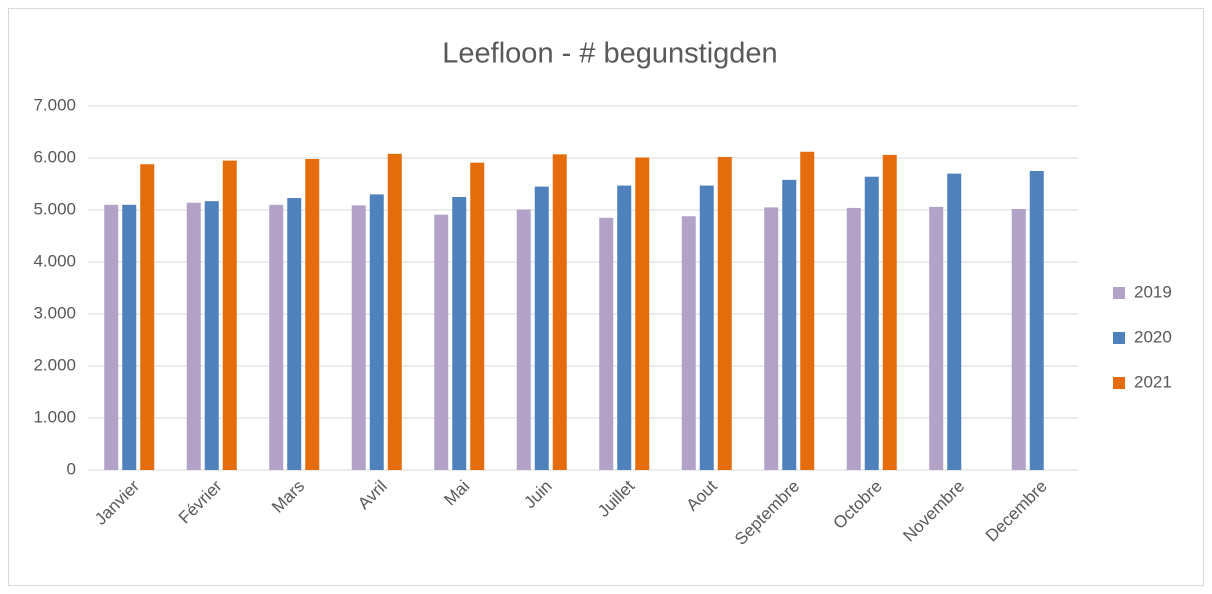  I want to click on legend-label: 2019, so click(1153, 291).